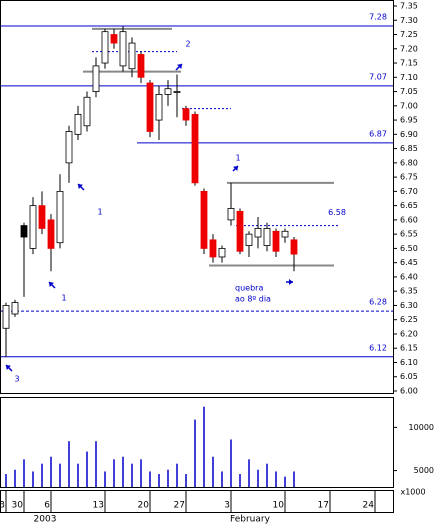  What do you see at coordinates (409, 248) in the screenshot?
I see `y-tick-label: 6.50` at bounding box center [409, 248].